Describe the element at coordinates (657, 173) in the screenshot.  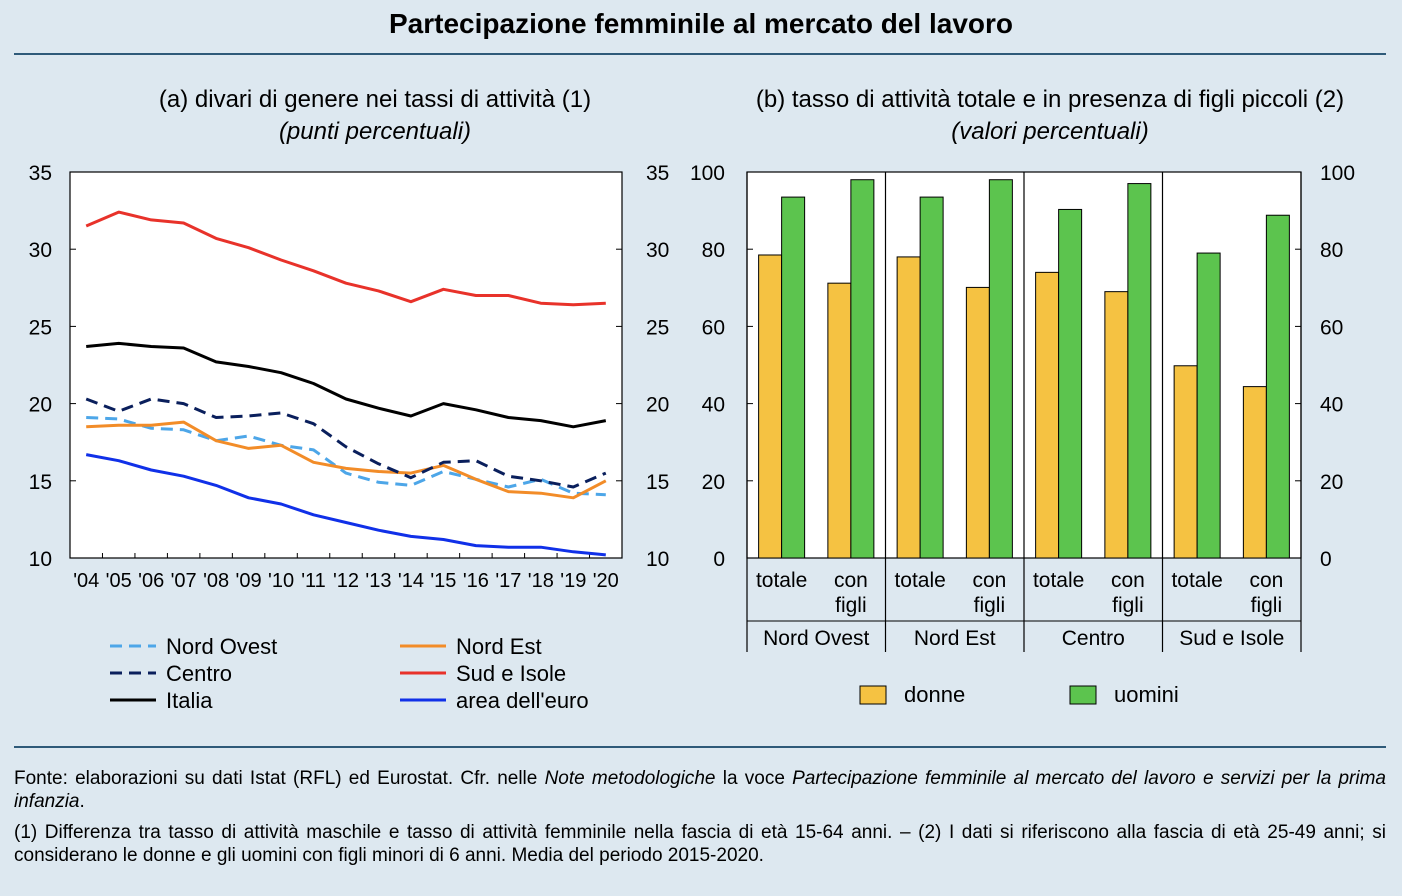
I see `y-tick-right-35: 35` at that location.